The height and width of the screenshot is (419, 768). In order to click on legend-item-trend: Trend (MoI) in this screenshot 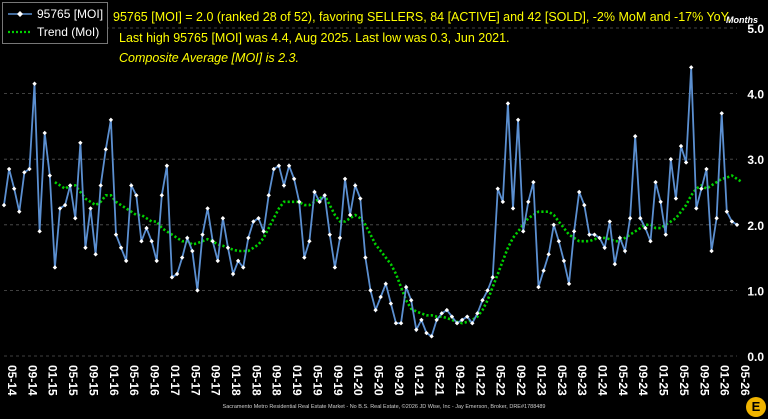, I will do `click(57, 32)`.